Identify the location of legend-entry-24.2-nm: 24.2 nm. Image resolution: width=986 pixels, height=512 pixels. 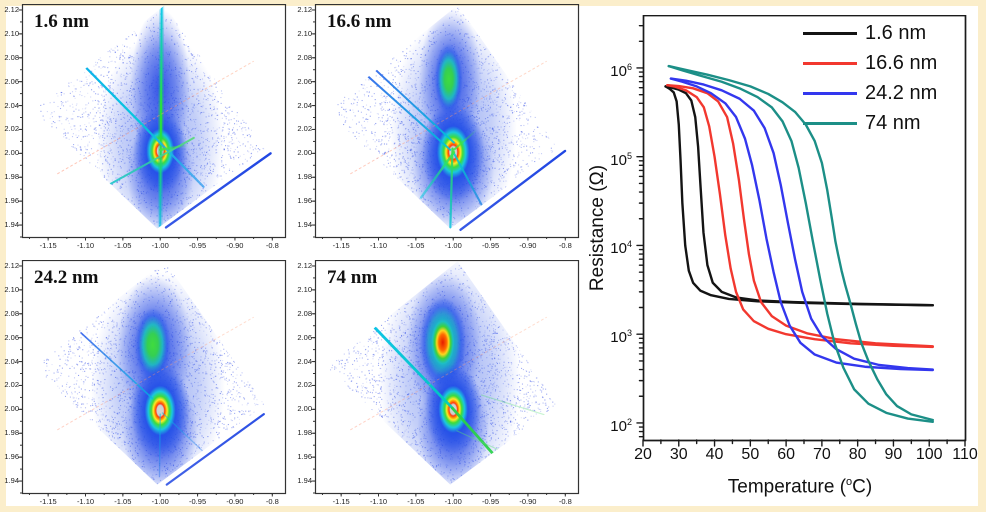
(870, 93).